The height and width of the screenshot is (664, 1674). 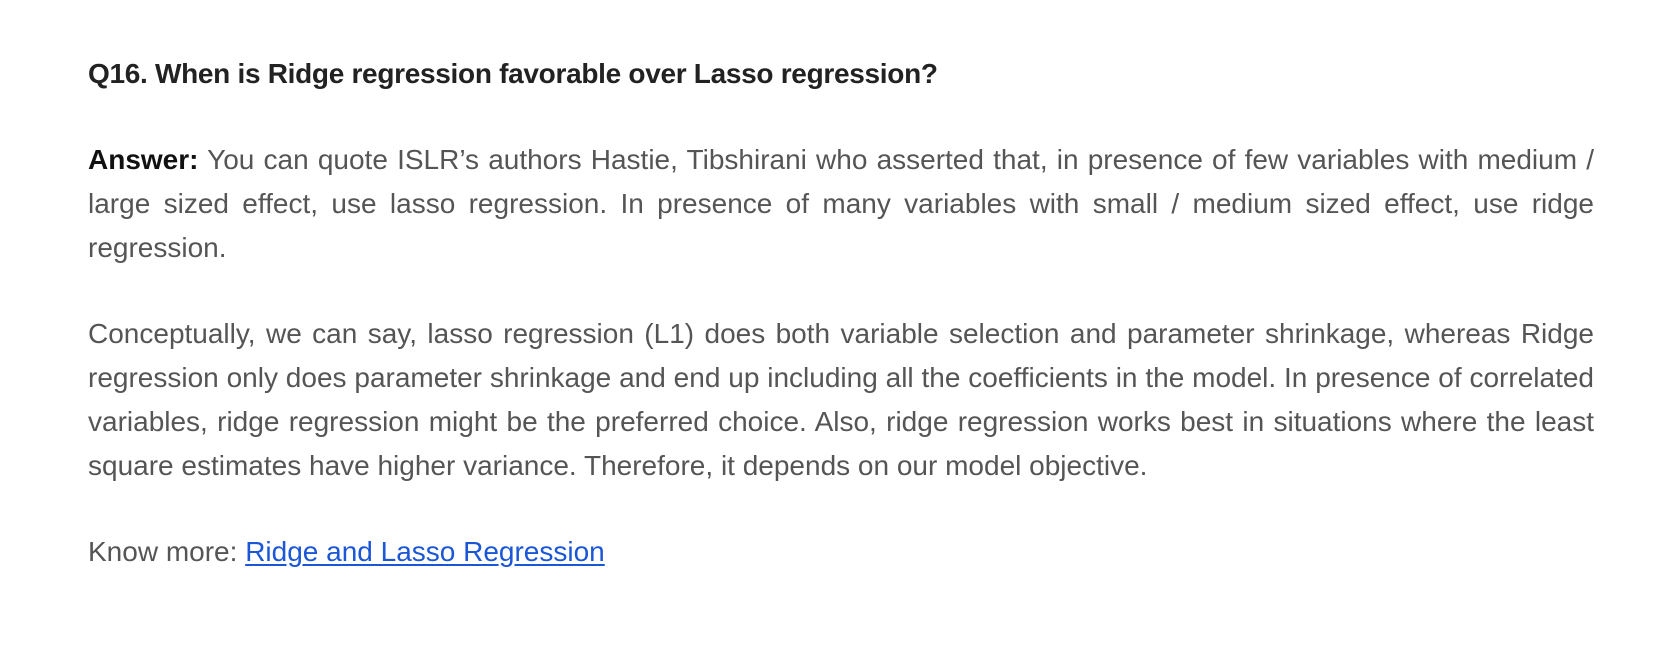 I want to click on answer-label: Answer:, so click(x=143, y=159).